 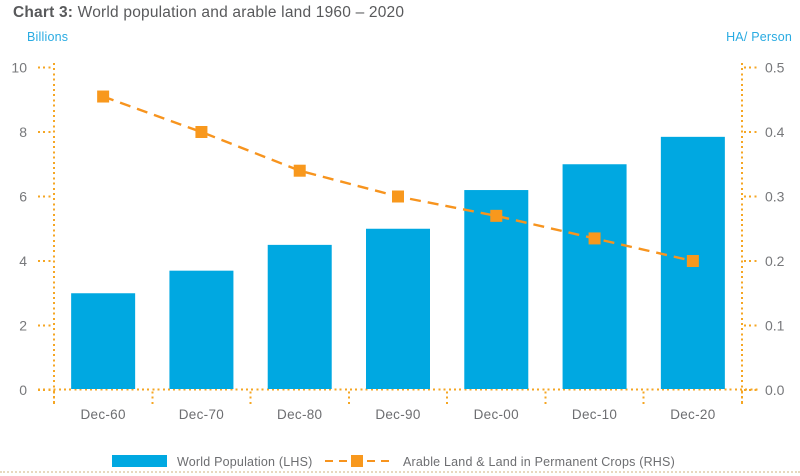 I want to click on left-axis-unit-label: Billions, so click(x=48, y=37).